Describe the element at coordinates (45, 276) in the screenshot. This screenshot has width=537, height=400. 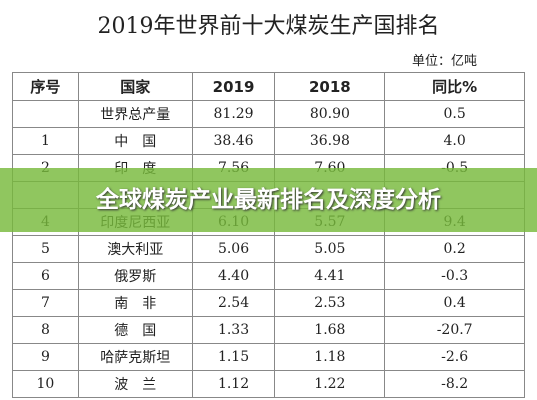
I see `cell: 6` at that location.